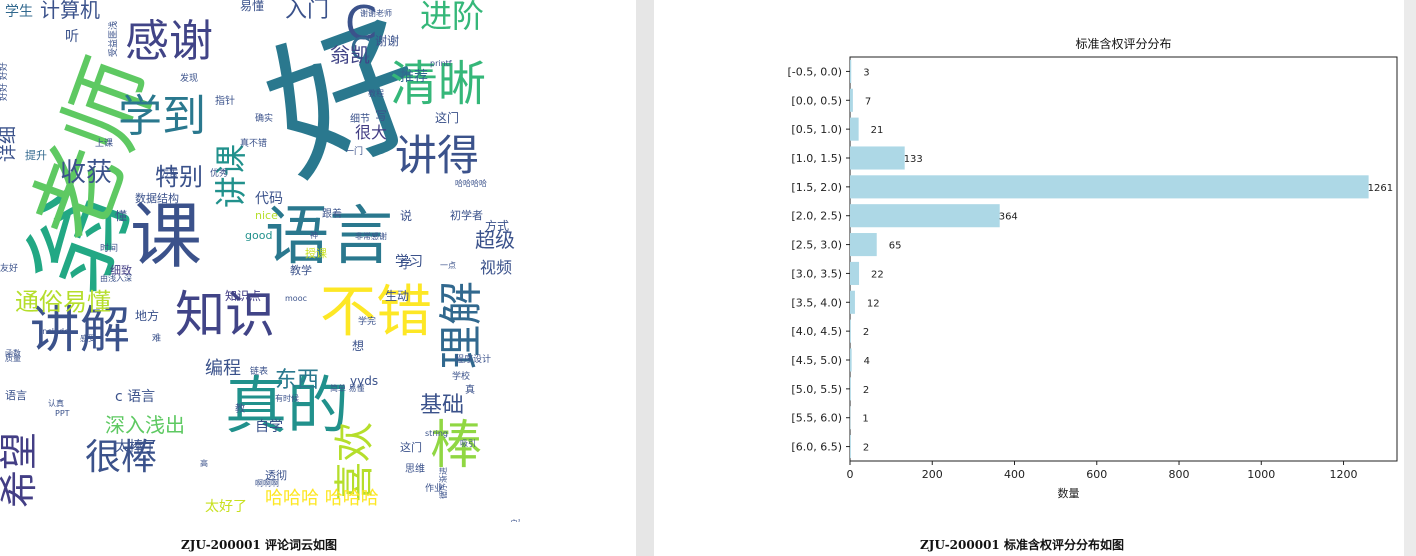  I want to click on wordcloud-word: 神, so click(314, 235).